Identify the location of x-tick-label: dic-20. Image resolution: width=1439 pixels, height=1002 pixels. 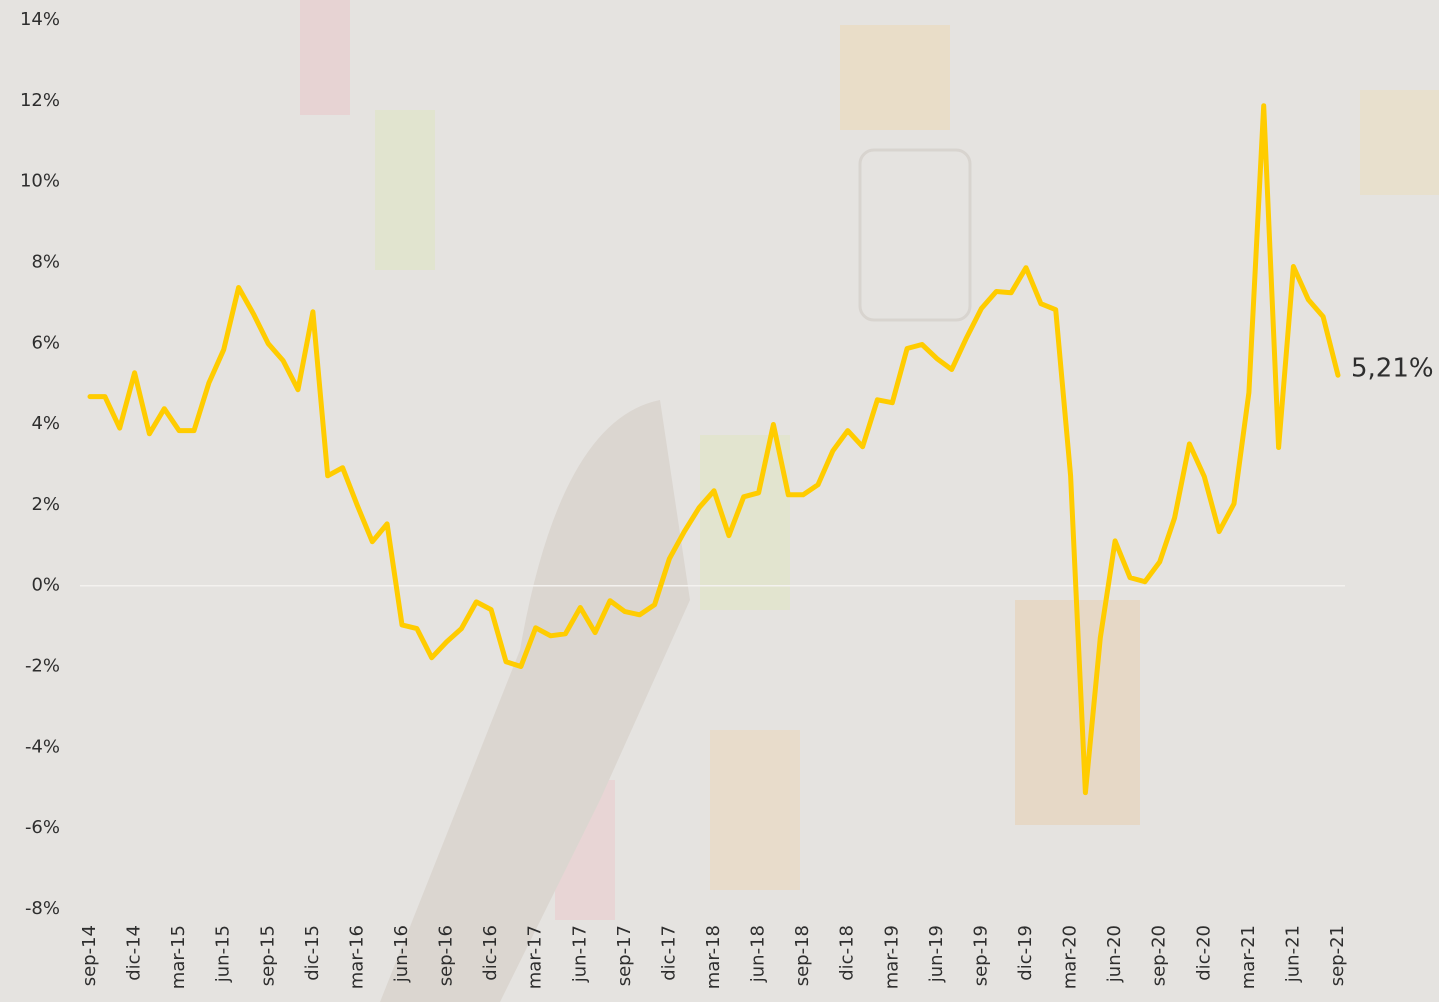
(1203, 953).